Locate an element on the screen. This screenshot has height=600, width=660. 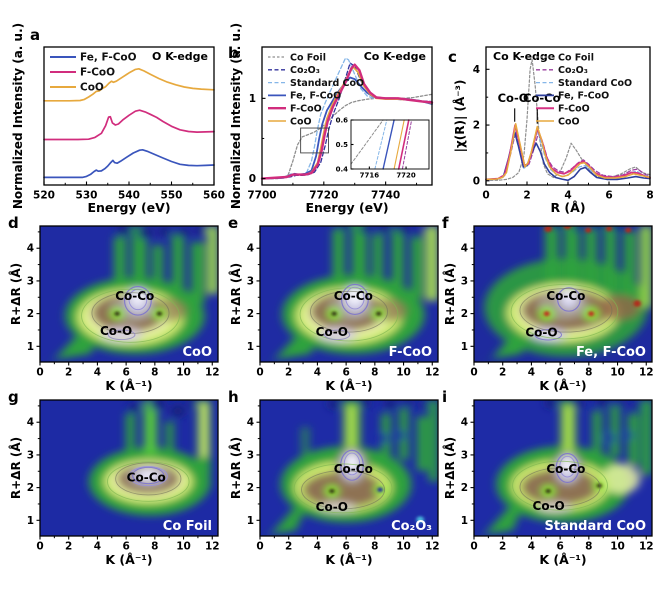
panel-c-xlabel: R (Å) is located at coordinates (568, 207).